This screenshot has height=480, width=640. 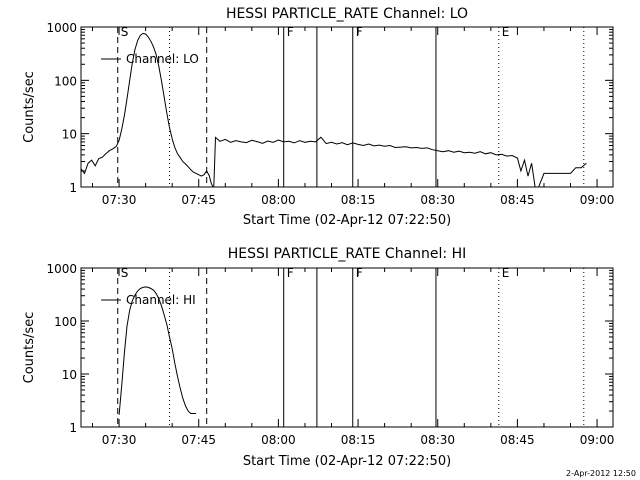 I want to click on chart-title: HESSI PARTICLE_RATE Channel: HI, so click(x=347, y=254).